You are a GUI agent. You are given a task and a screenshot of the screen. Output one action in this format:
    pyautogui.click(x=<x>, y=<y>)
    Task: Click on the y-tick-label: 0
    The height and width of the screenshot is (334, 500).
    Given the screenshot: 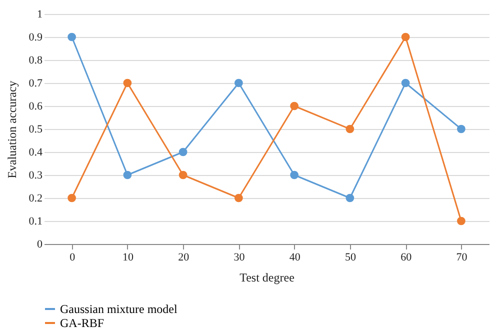 What is the action you would take?
    pyautogui.click(x=40, y=244)
    